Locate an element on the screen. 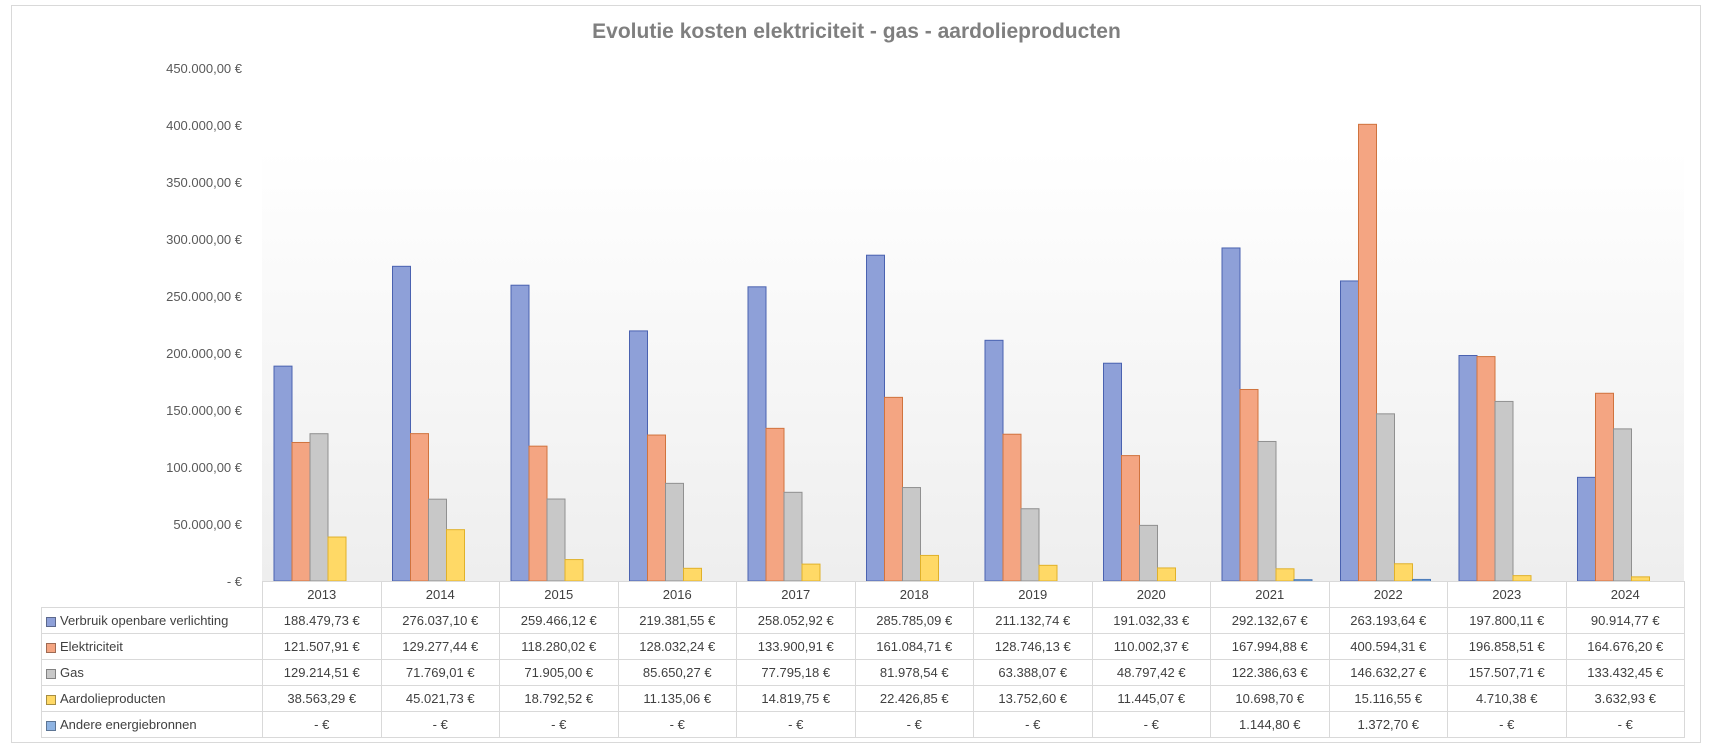 This screenshot has width=1713, height=748. bar-gas-2015 is located at coordinates (556, 540).